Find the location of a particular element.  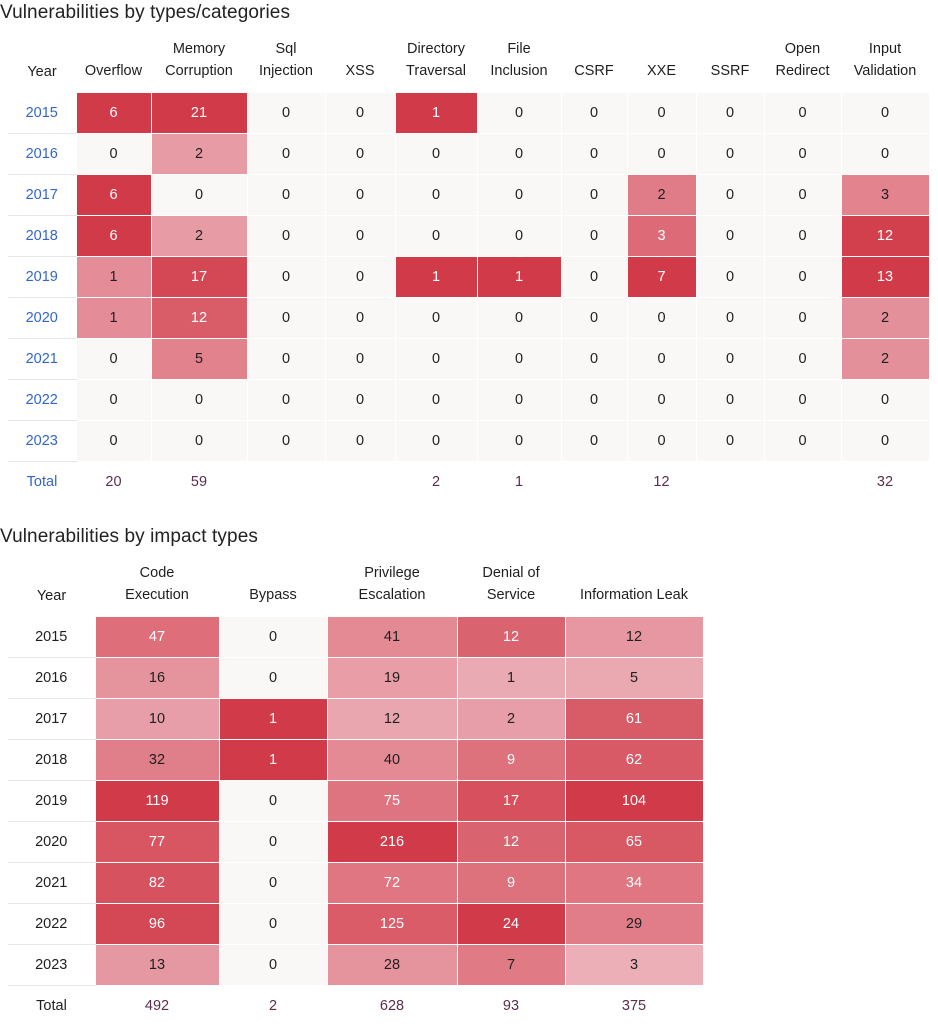

year-link: 2016 is located at coordinates (42, 154).